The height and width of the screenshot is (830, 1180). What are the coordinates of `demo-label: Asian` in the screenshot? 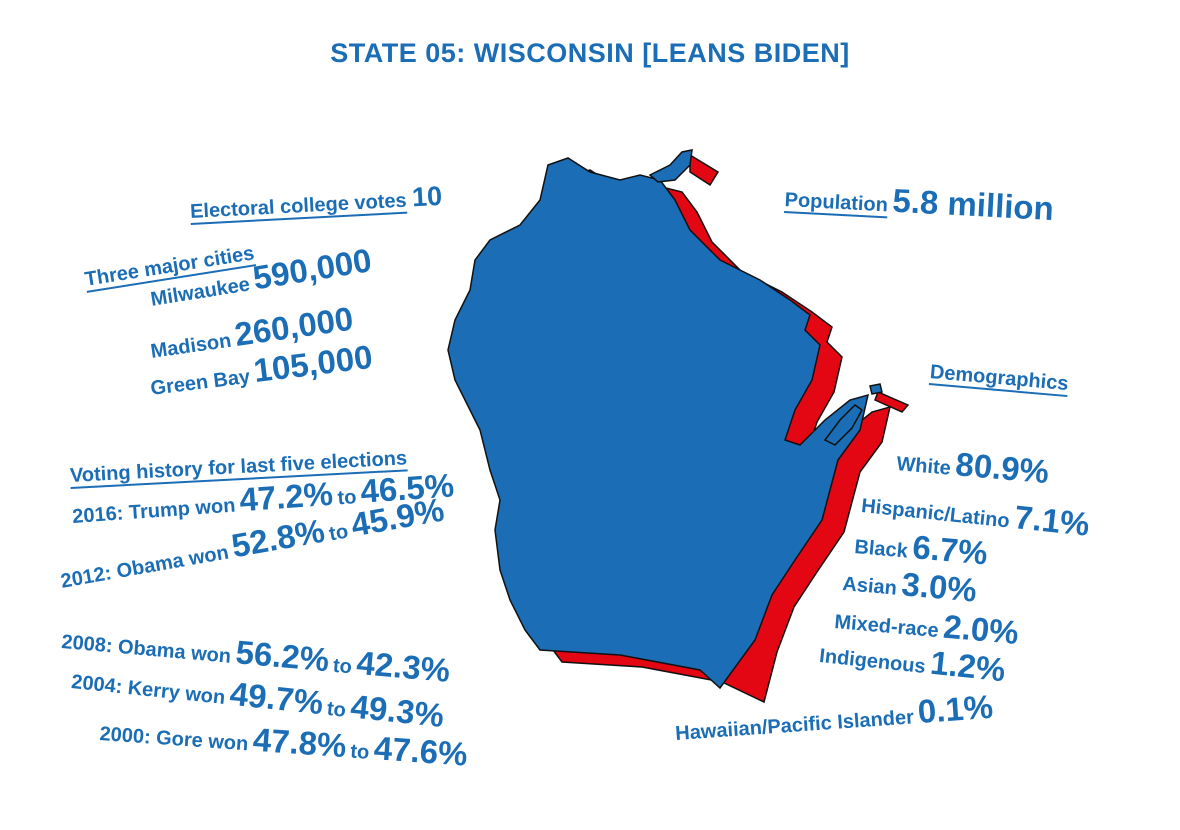 It's located at (869, 586).